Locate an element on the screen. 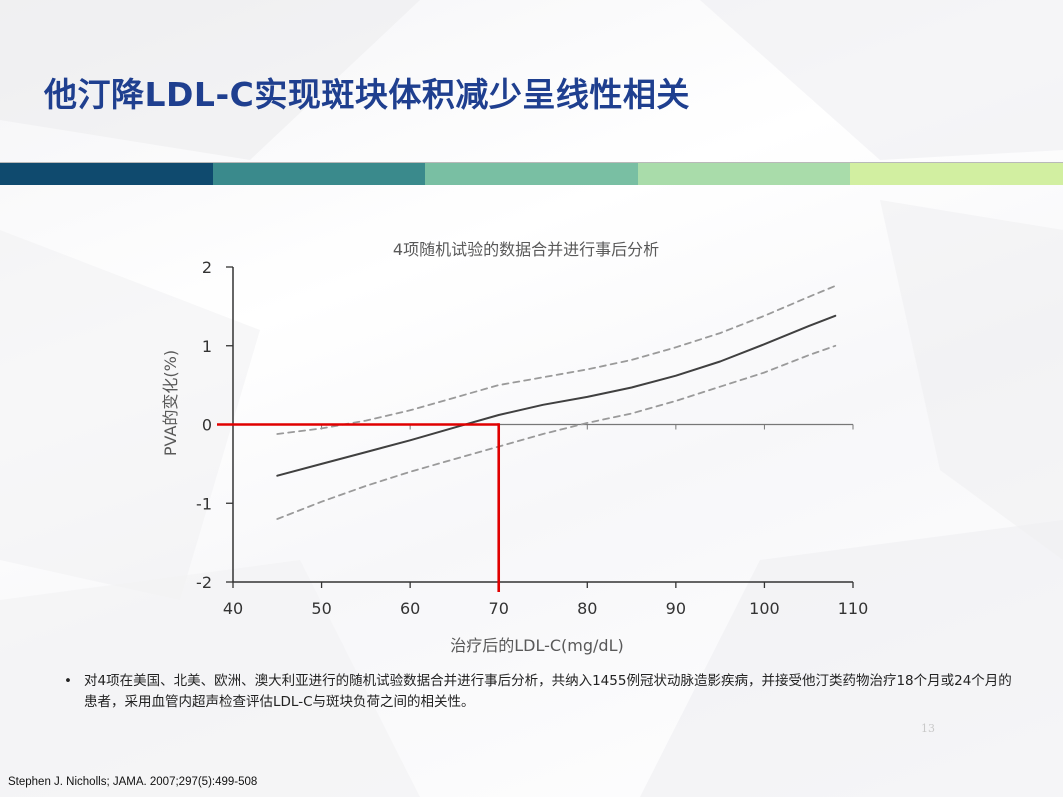  y-tick-label: -2 is located at coordinates (204, 582).